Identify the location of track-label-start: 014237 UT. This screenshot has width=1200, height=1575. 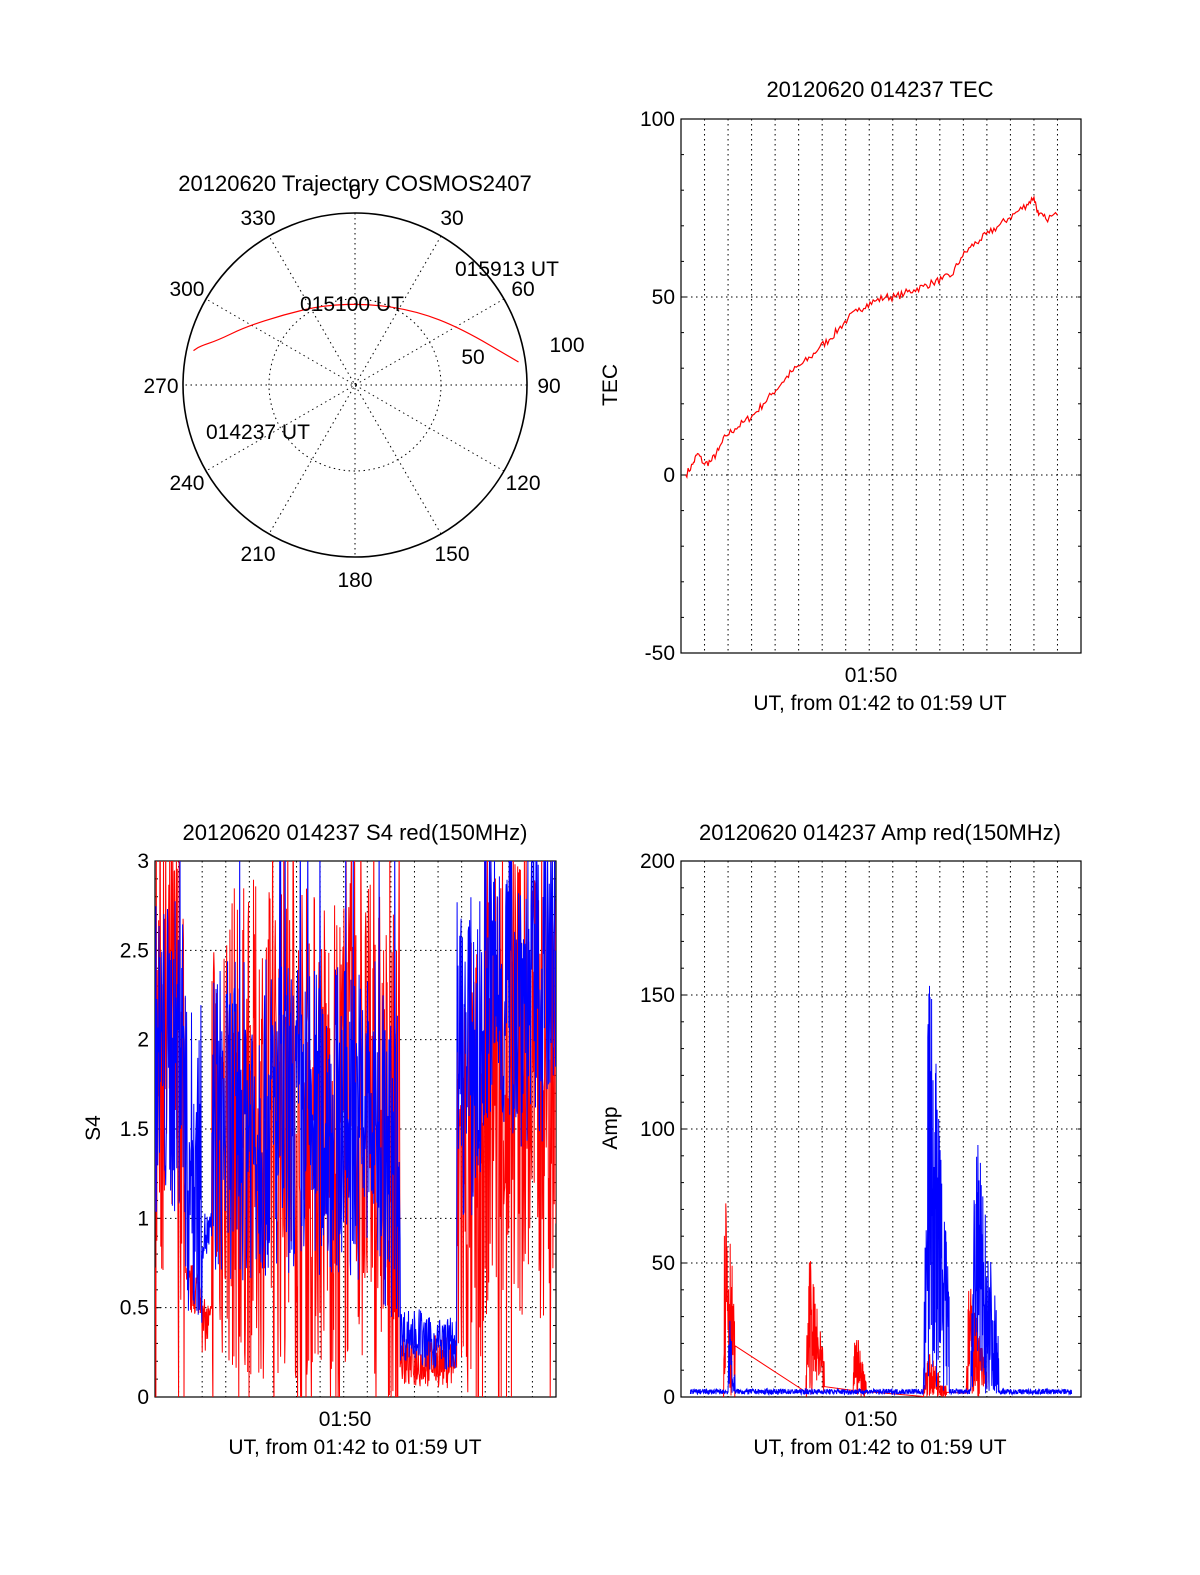
(258, 432).